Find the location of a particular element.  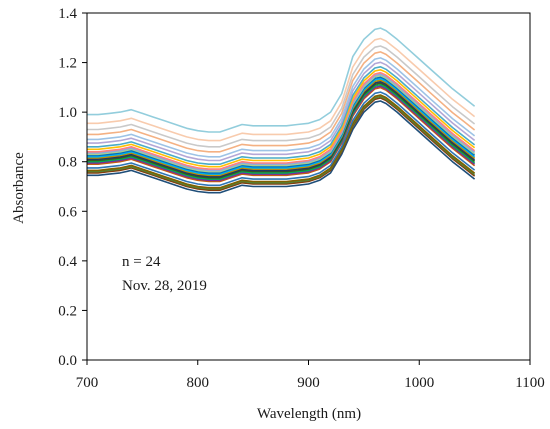

x-axis-ticks: 700 800 900 1000 1100 is located at coordinates (310, 375).